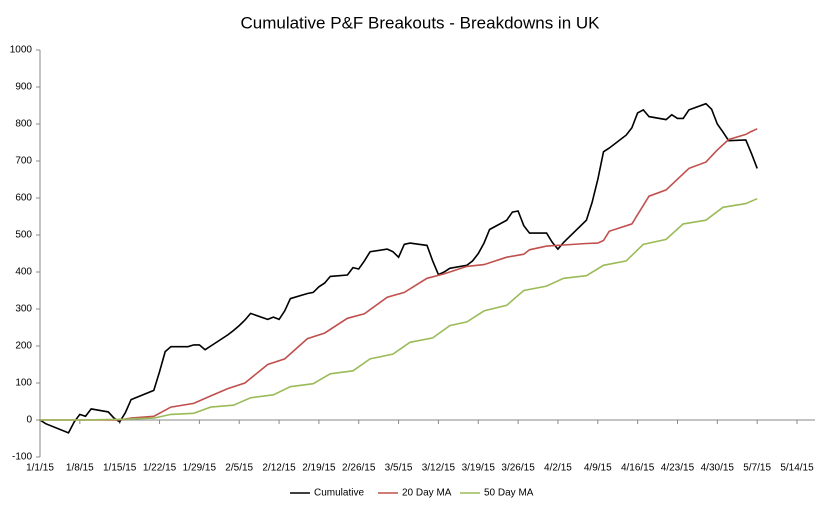  I want to click on x-tick-label: 2/12/15, so click(279, 468).